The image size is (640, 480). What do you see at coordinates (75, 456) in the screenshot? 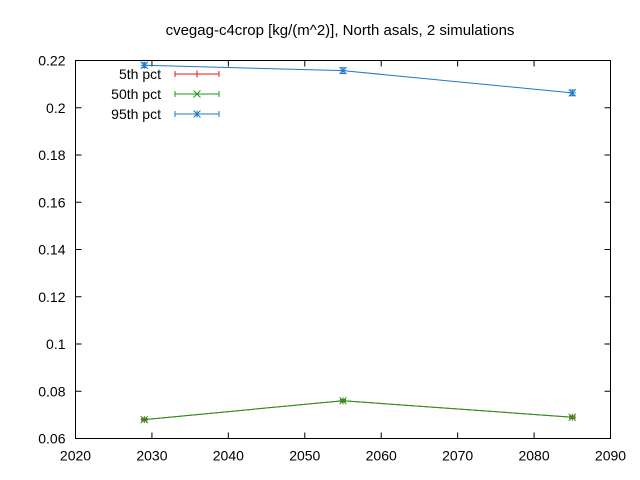
I see `x-tick-label: 2020` at bounding box center [75, 456].